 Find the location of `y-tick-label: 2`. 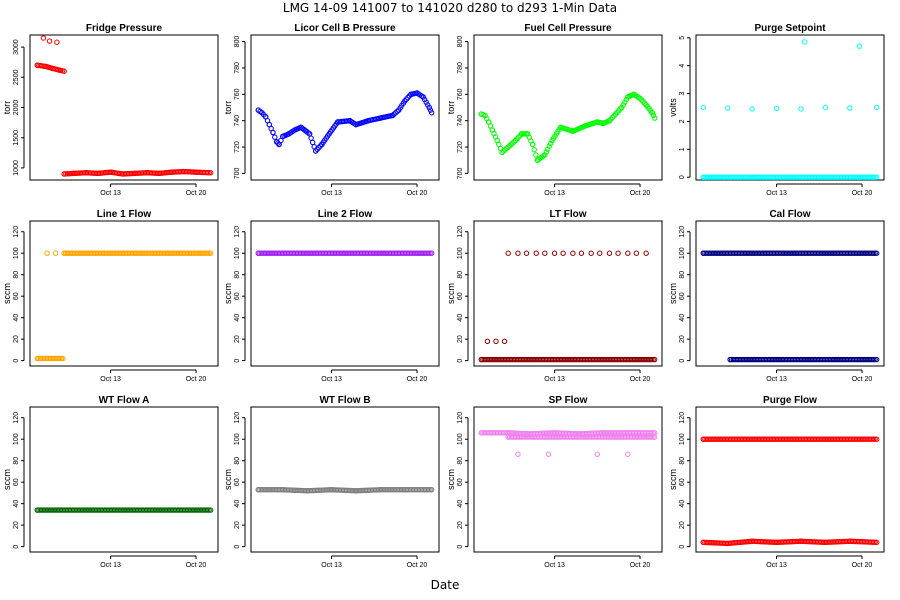

y-tick-label: 2 is located at coordinates (682, 121).